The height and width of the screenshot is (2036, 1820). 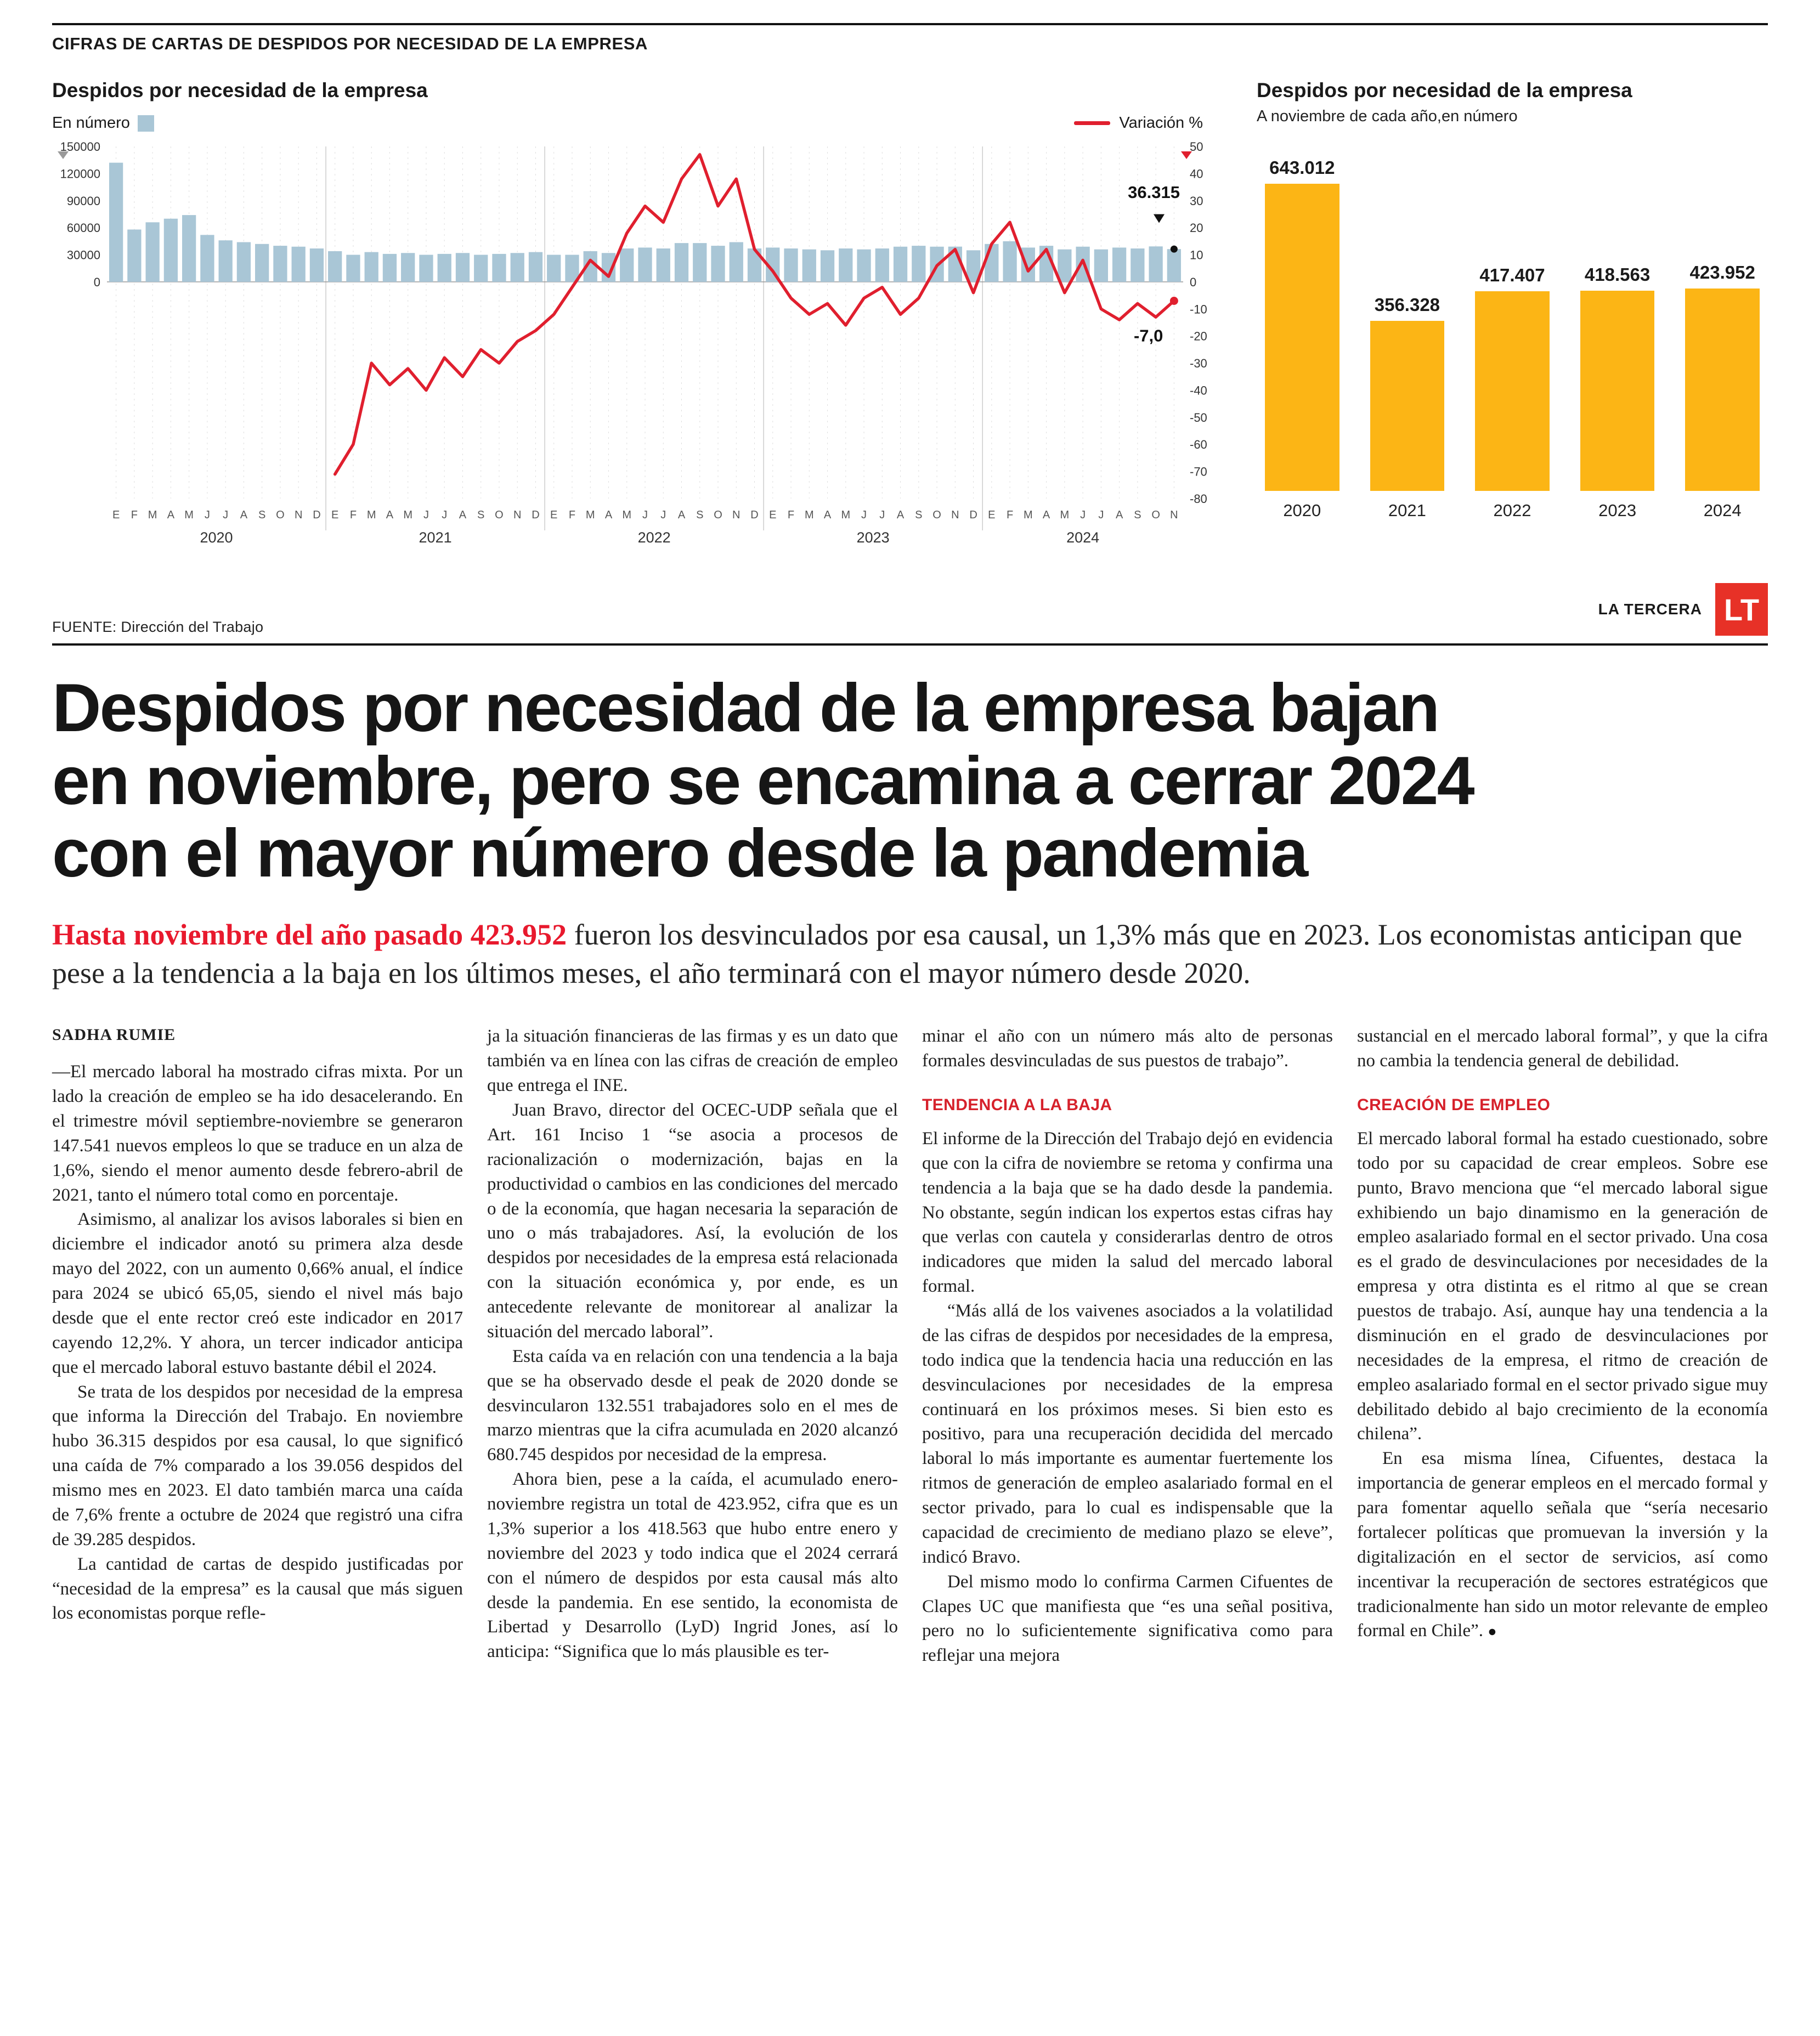 What do you see at coordinates (1683, 609) in the screenshot?
I see `masthead: LA TERCERA LT` at bounding box center [1683, 609].